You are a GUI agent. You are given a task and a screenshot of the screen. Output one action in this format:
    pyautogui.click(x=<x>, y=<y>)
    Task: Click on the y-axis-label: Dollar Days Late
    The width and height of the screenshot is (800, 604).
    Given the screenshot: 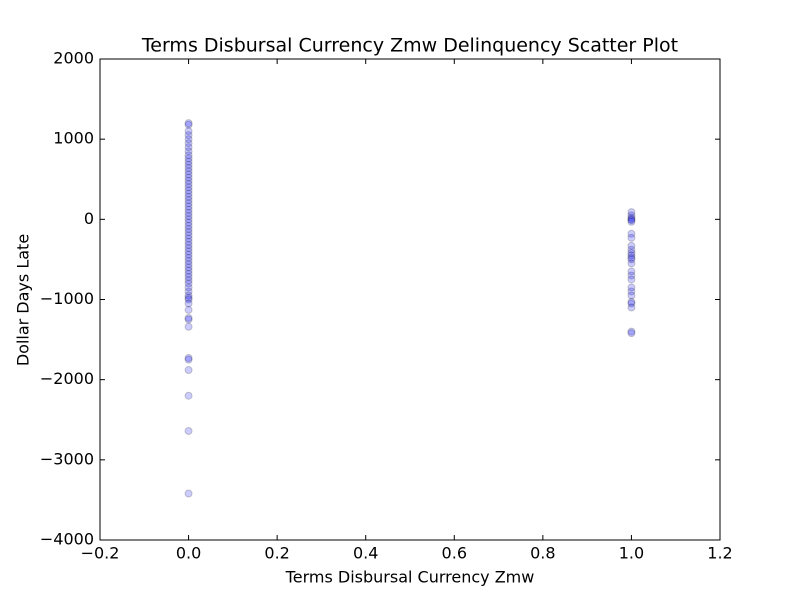 What is the action you would take?
    pyautogui.click(x=23, y=300)
    